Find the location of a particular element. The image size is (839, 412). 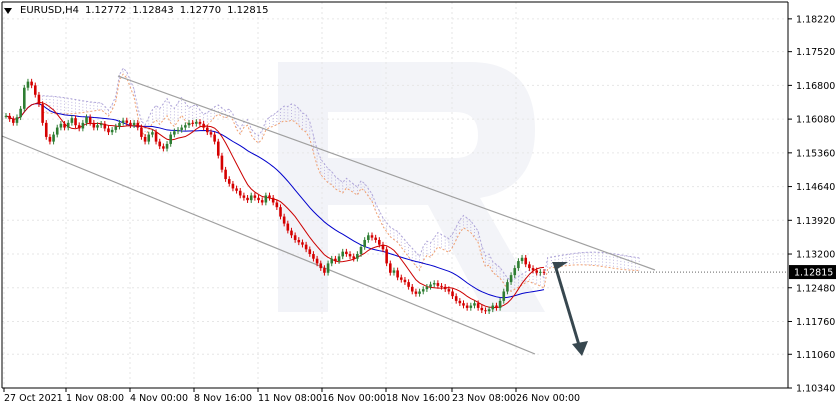

x-tick-label: 26 Nov 00:00 is located at coordinates (548, 398).